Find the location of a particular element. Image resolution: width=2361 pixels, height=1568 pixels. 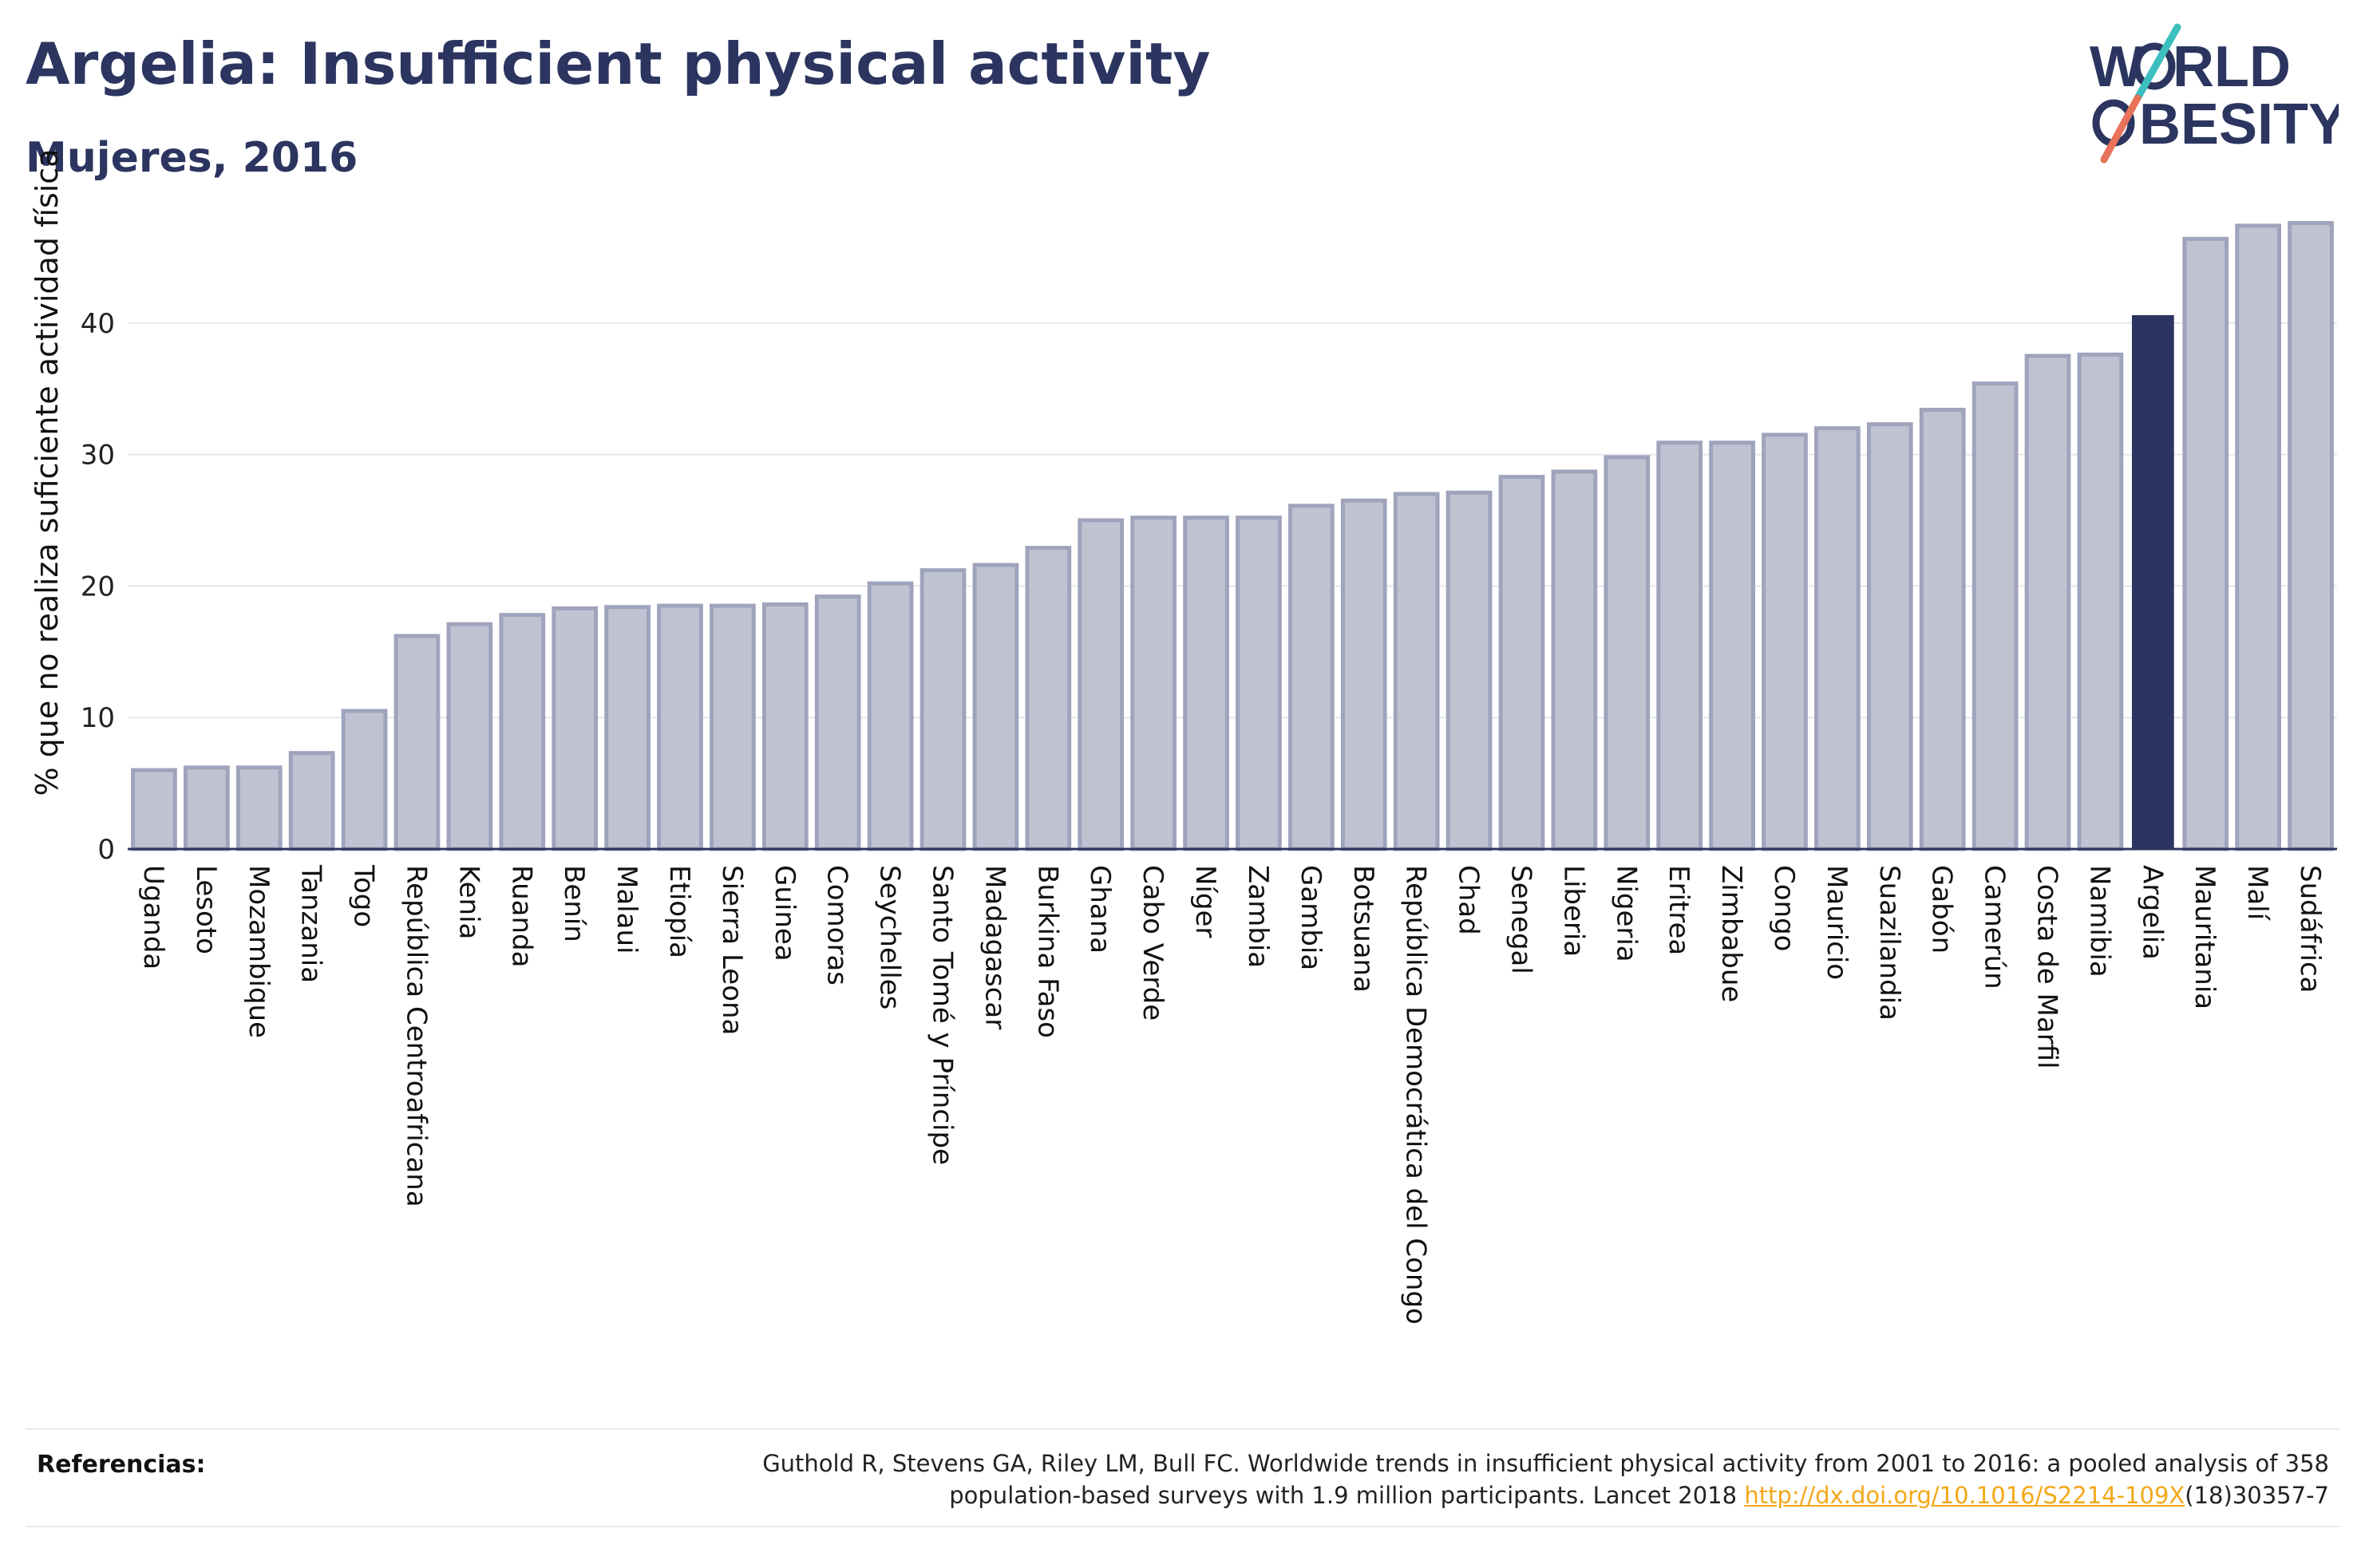

y-tick-label: 30 is located at coordinates (98, 456).